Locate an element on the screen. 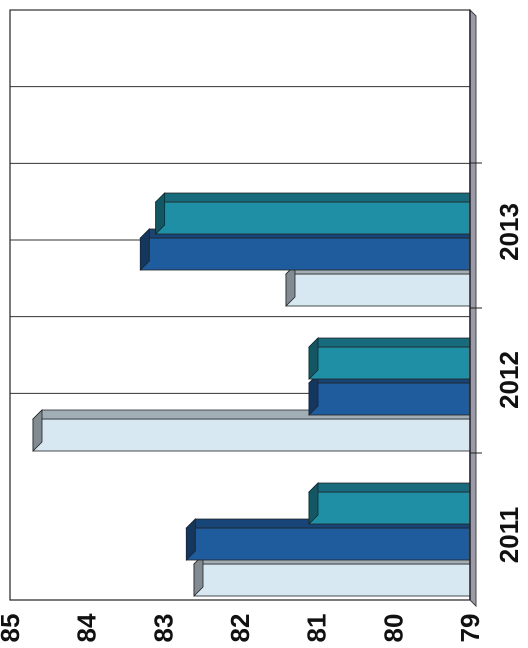 This screenshot has height=648, width=528. tick-label-83: 83 is located at coordinates (163, 628).